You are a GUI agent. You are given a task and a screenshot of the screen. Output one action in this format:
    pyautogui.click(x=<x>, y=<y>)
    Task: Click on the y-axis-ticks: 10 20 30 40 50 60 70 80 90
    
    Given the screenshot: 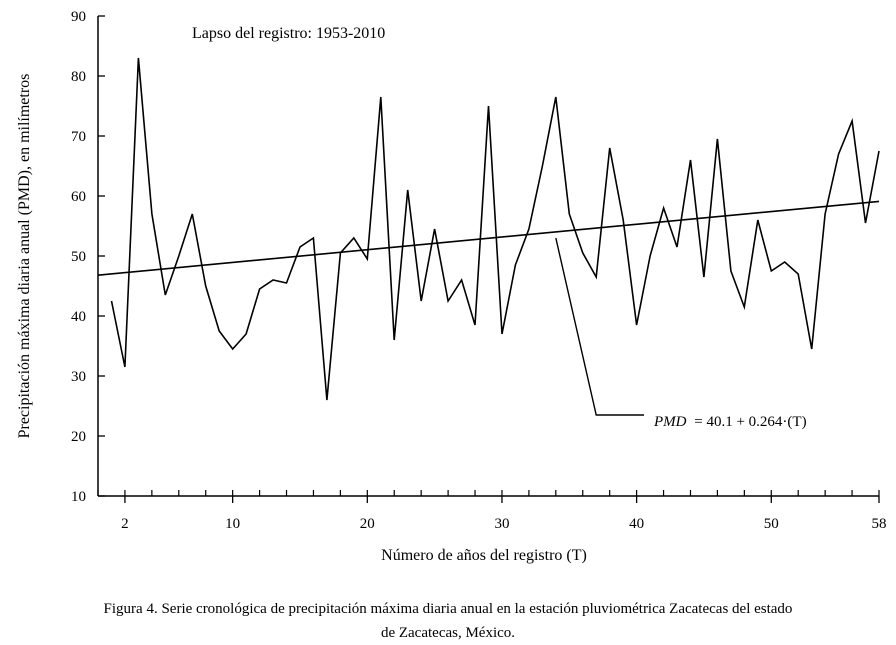 What is the action you would take?
    pyautogui.click(x=88, y=257)
    